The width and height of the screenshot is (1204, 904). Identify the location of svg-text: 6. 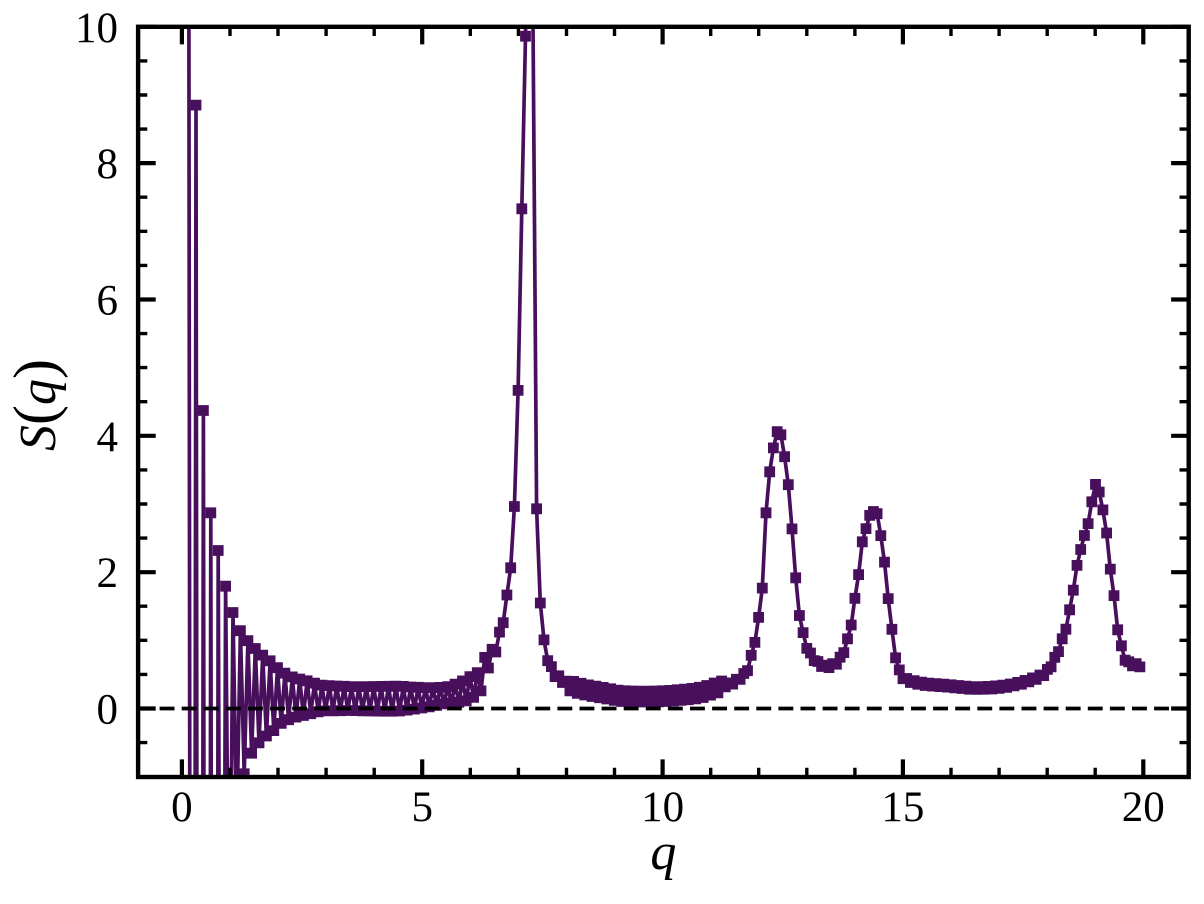
(108, 301).